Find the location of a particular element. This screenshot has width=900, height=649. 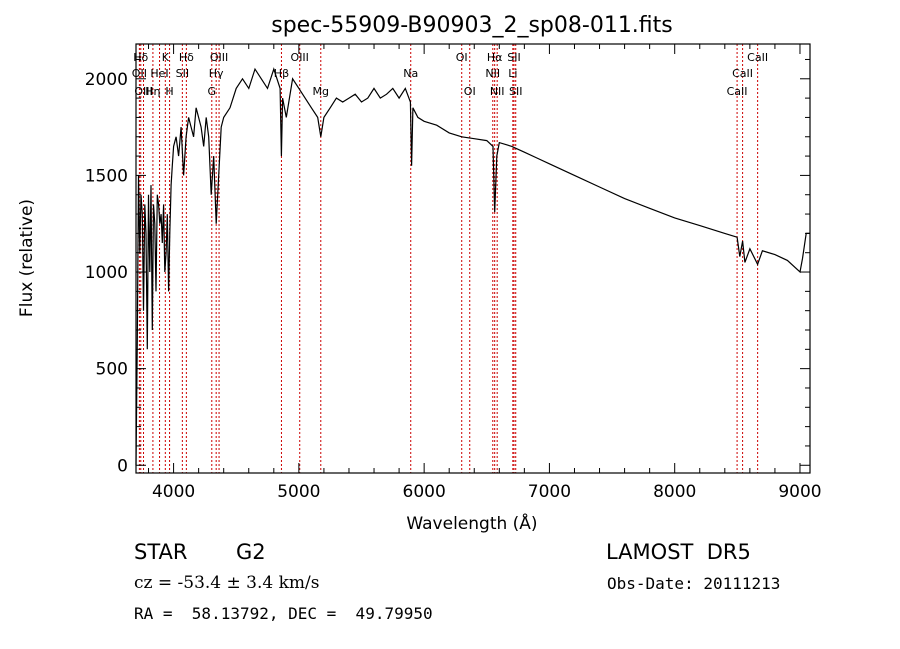

chart-title: spec-55909-B90903_2_sp08-011.fits is located at coordinates (472, 25).